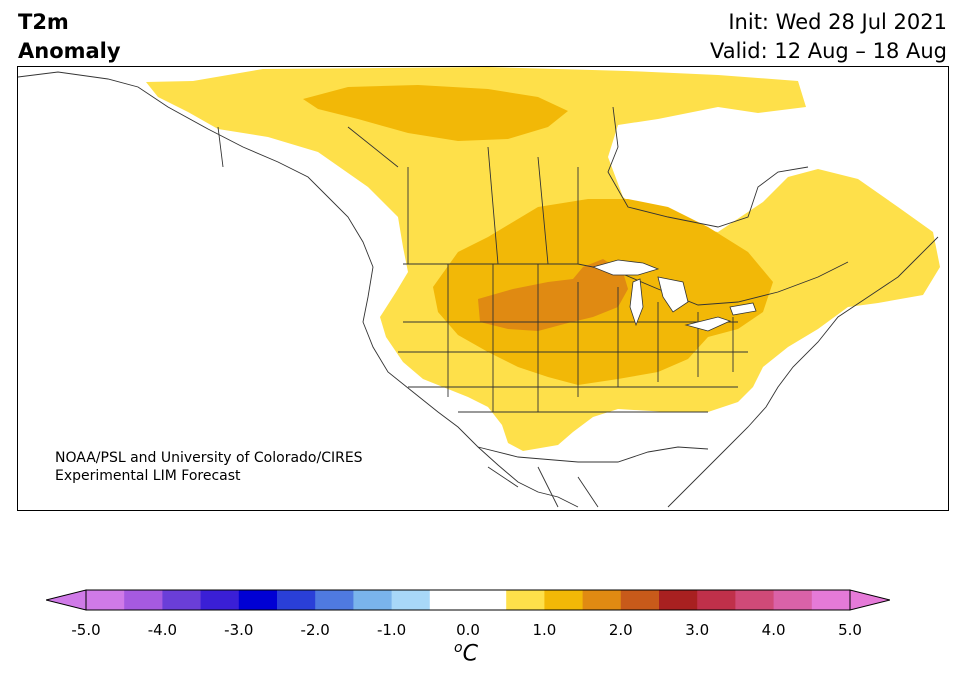 The image size is (959, 680). What do you see at coordinates (239, 630) in the screenshot?
I see `colorbar-tick-label: -3.0` at bounding box center [239, 630].